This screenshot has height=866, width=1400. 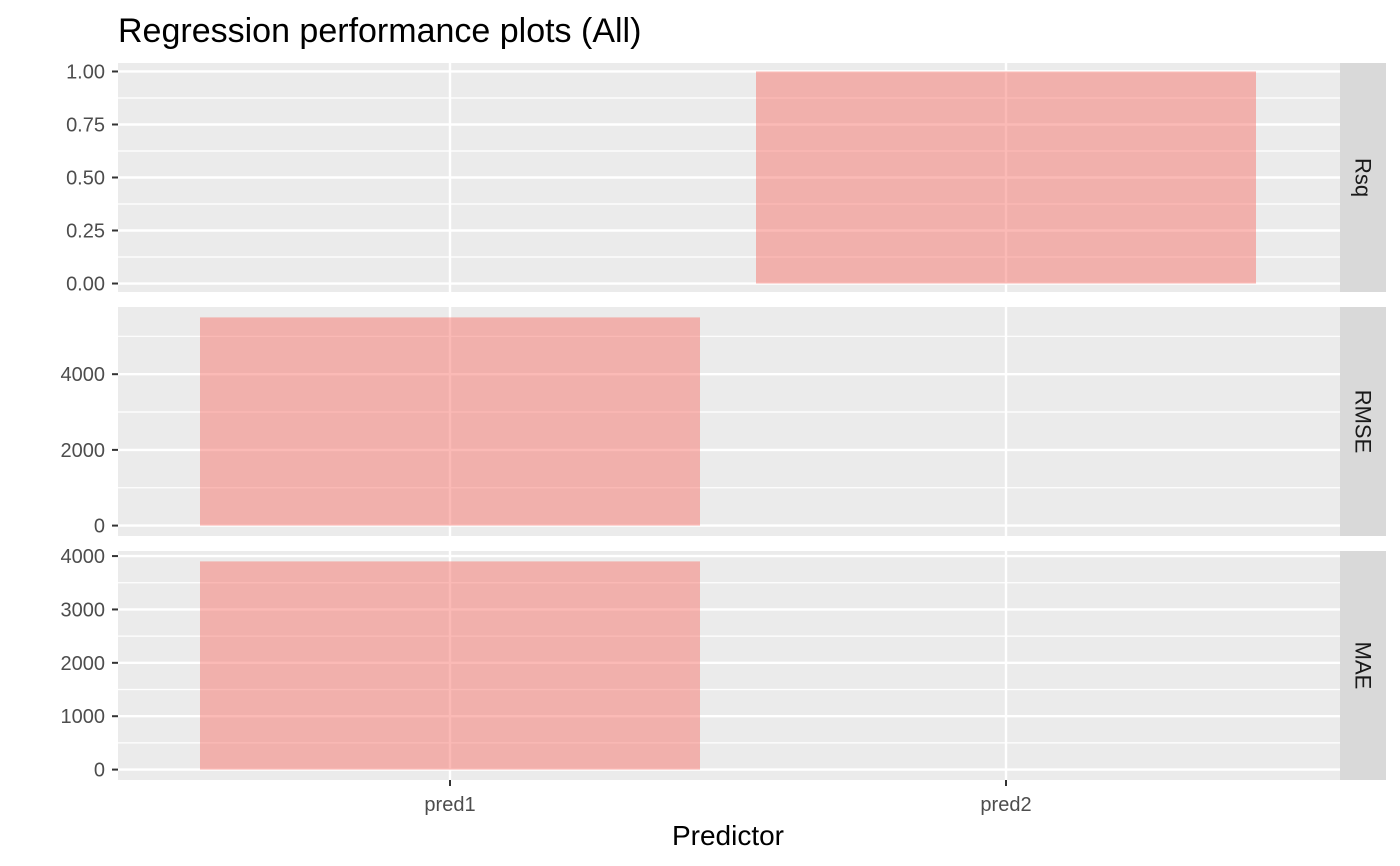 I want to click on facet-strip-label: Rsq, so click(x=1363, y=177).